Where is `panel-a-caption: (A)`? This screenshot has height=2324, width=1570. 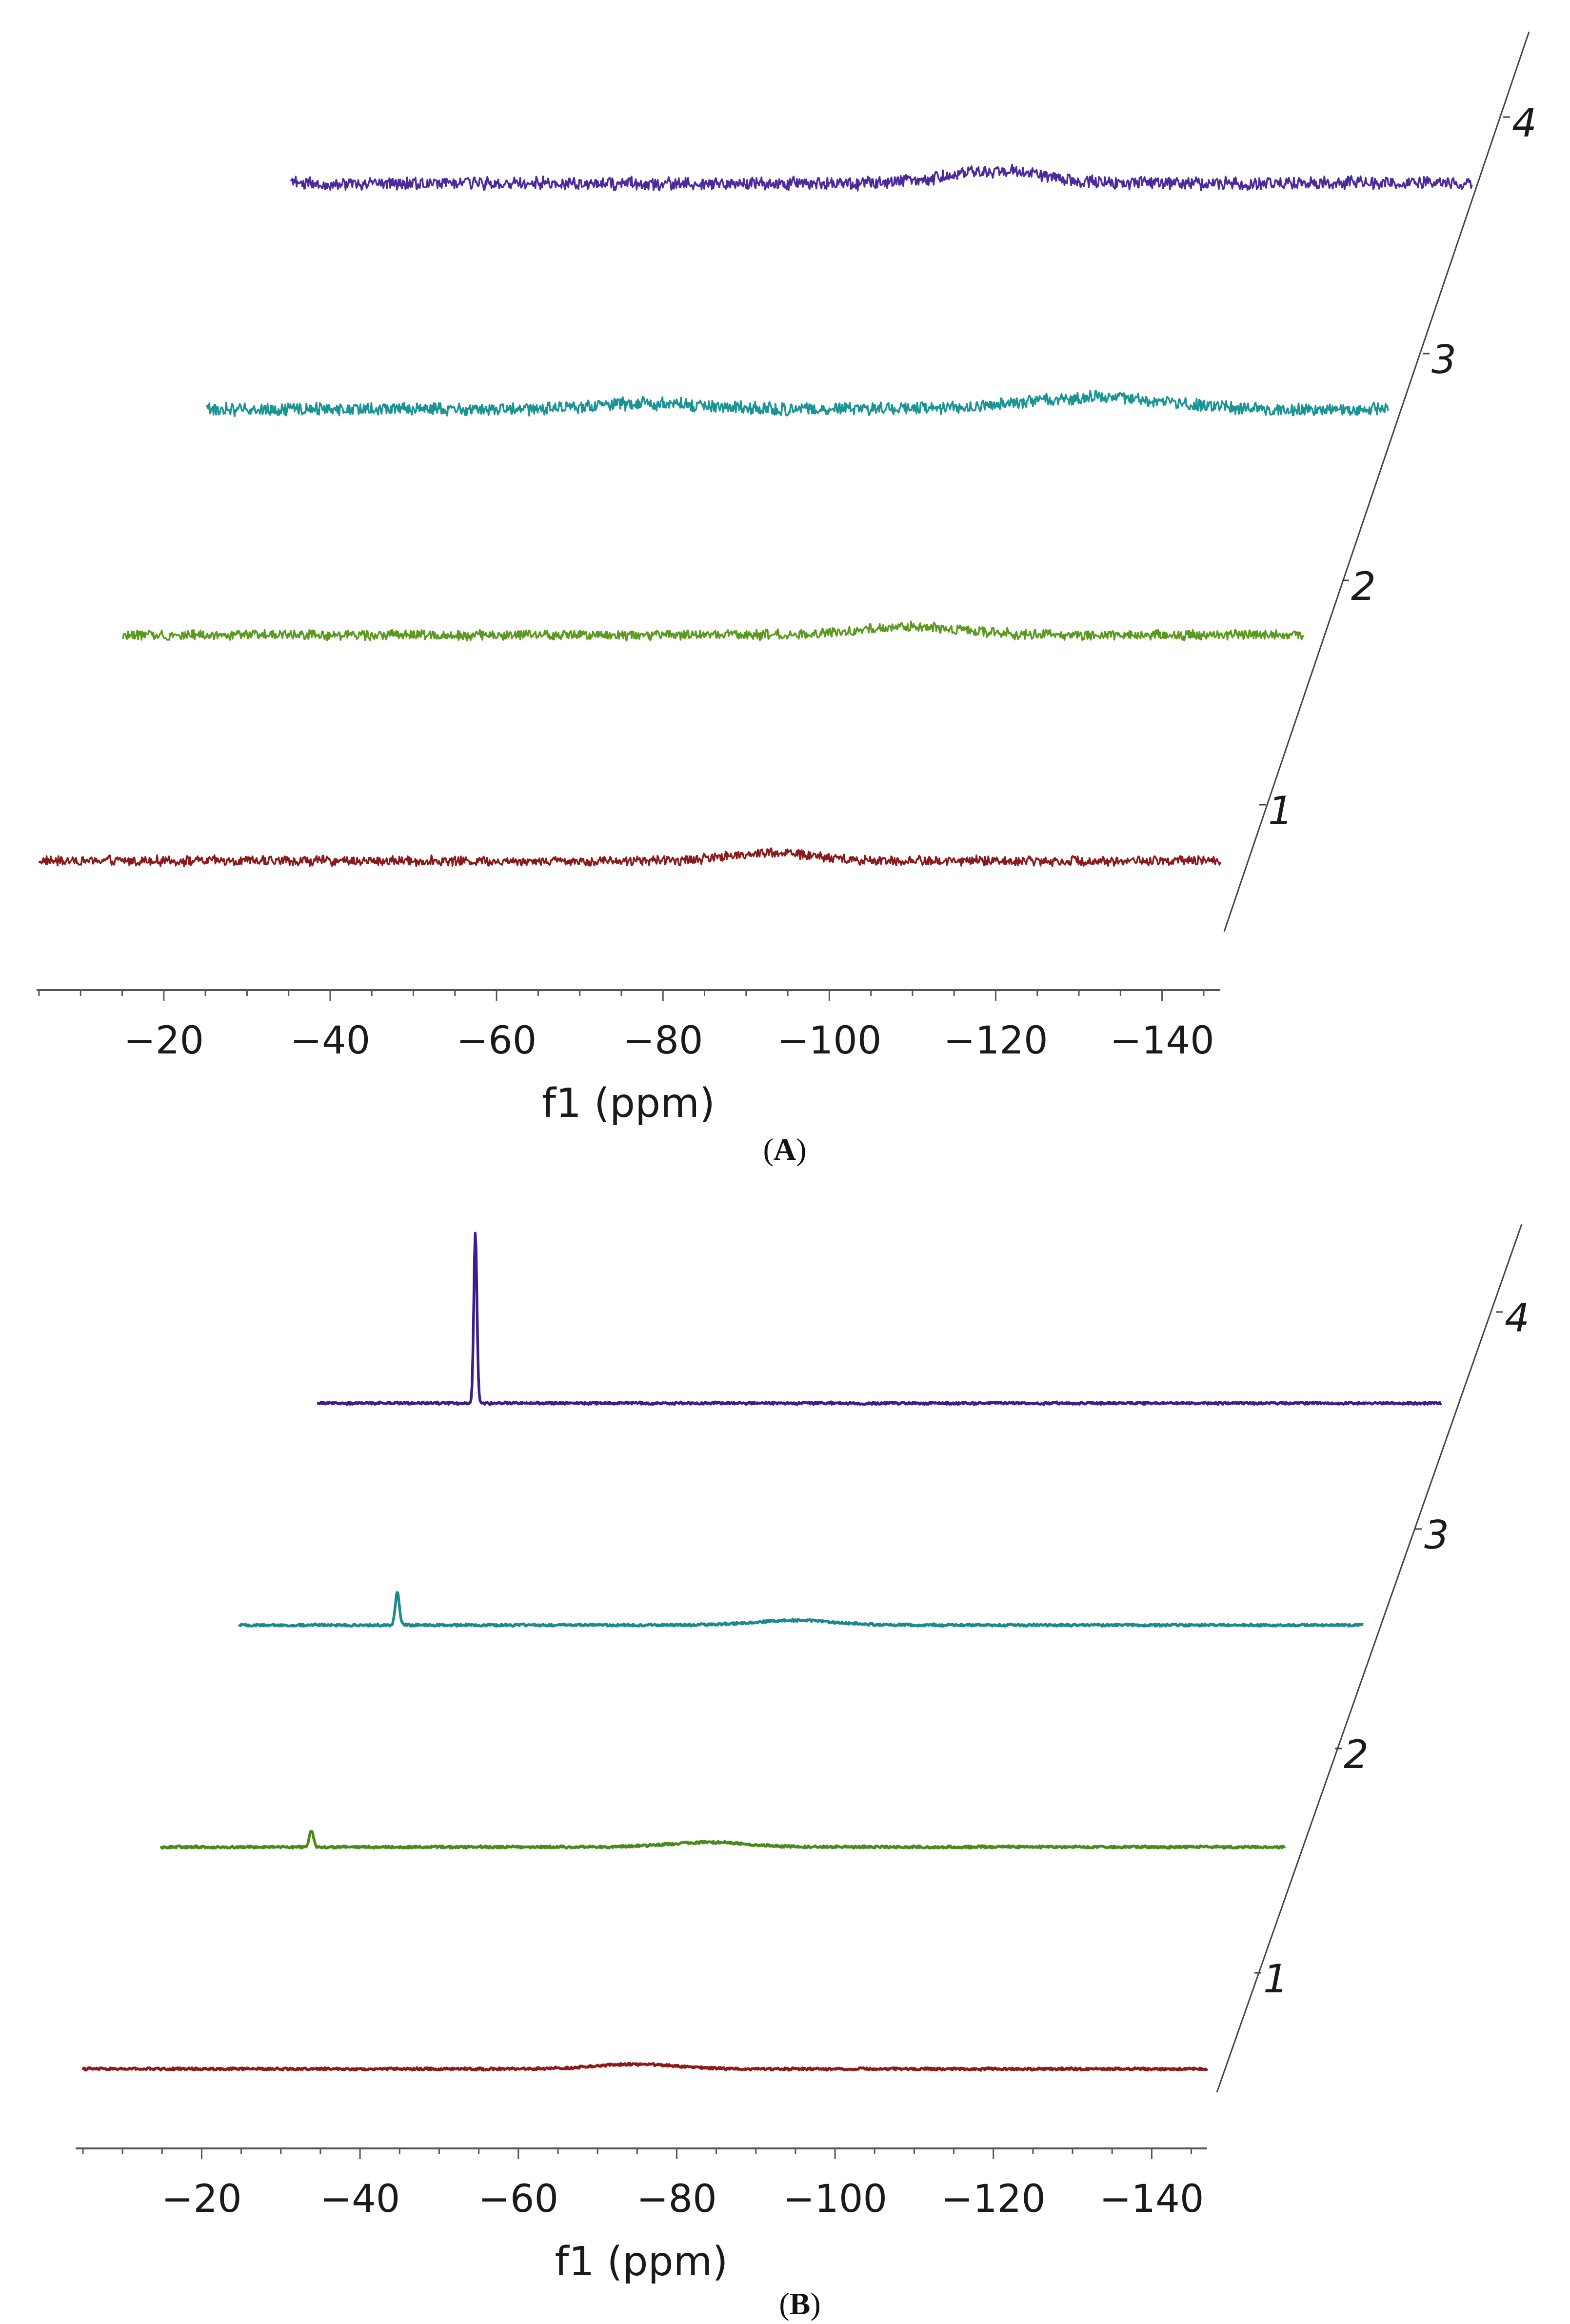
panel-a-caption: (A) is located at coordinates (785, 1149).